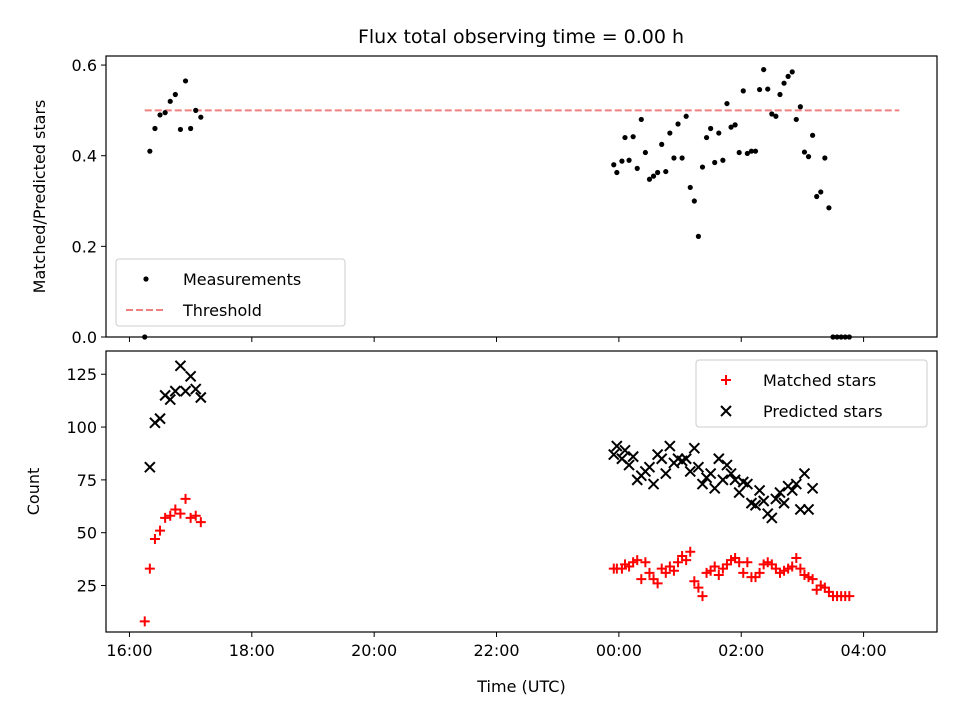 The width and height of the screenshot is (960, 720). What do you see at coordinates (619, 650) in the screenshot?
I see `x-tick-label: 00:00` at bounding box center [619, 650].